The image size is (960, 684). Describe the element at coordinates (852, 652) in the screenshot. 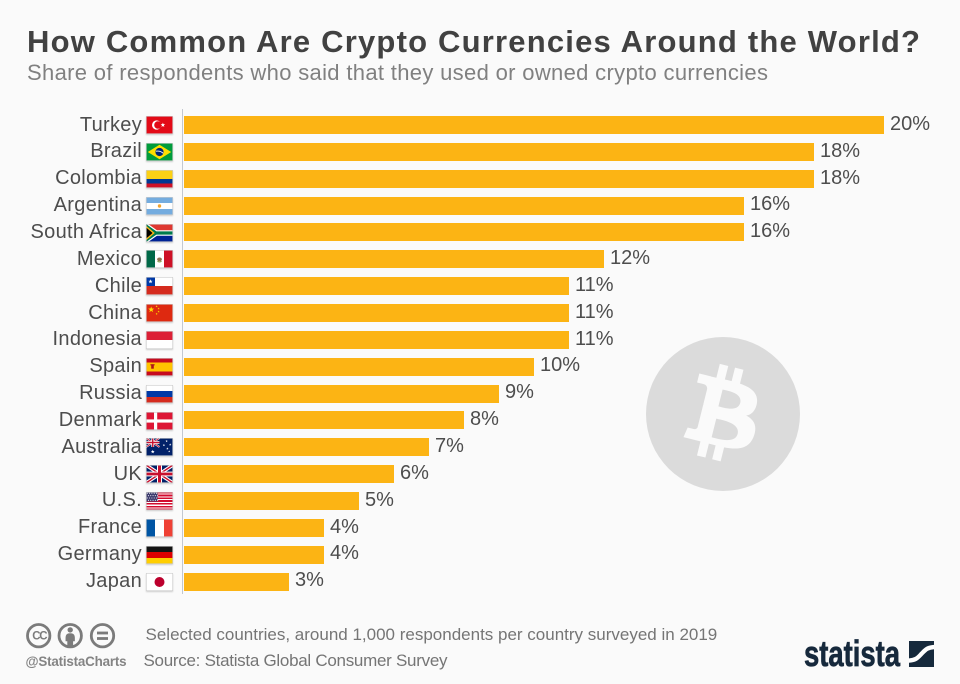

I see `svg-text: statista` at that location.